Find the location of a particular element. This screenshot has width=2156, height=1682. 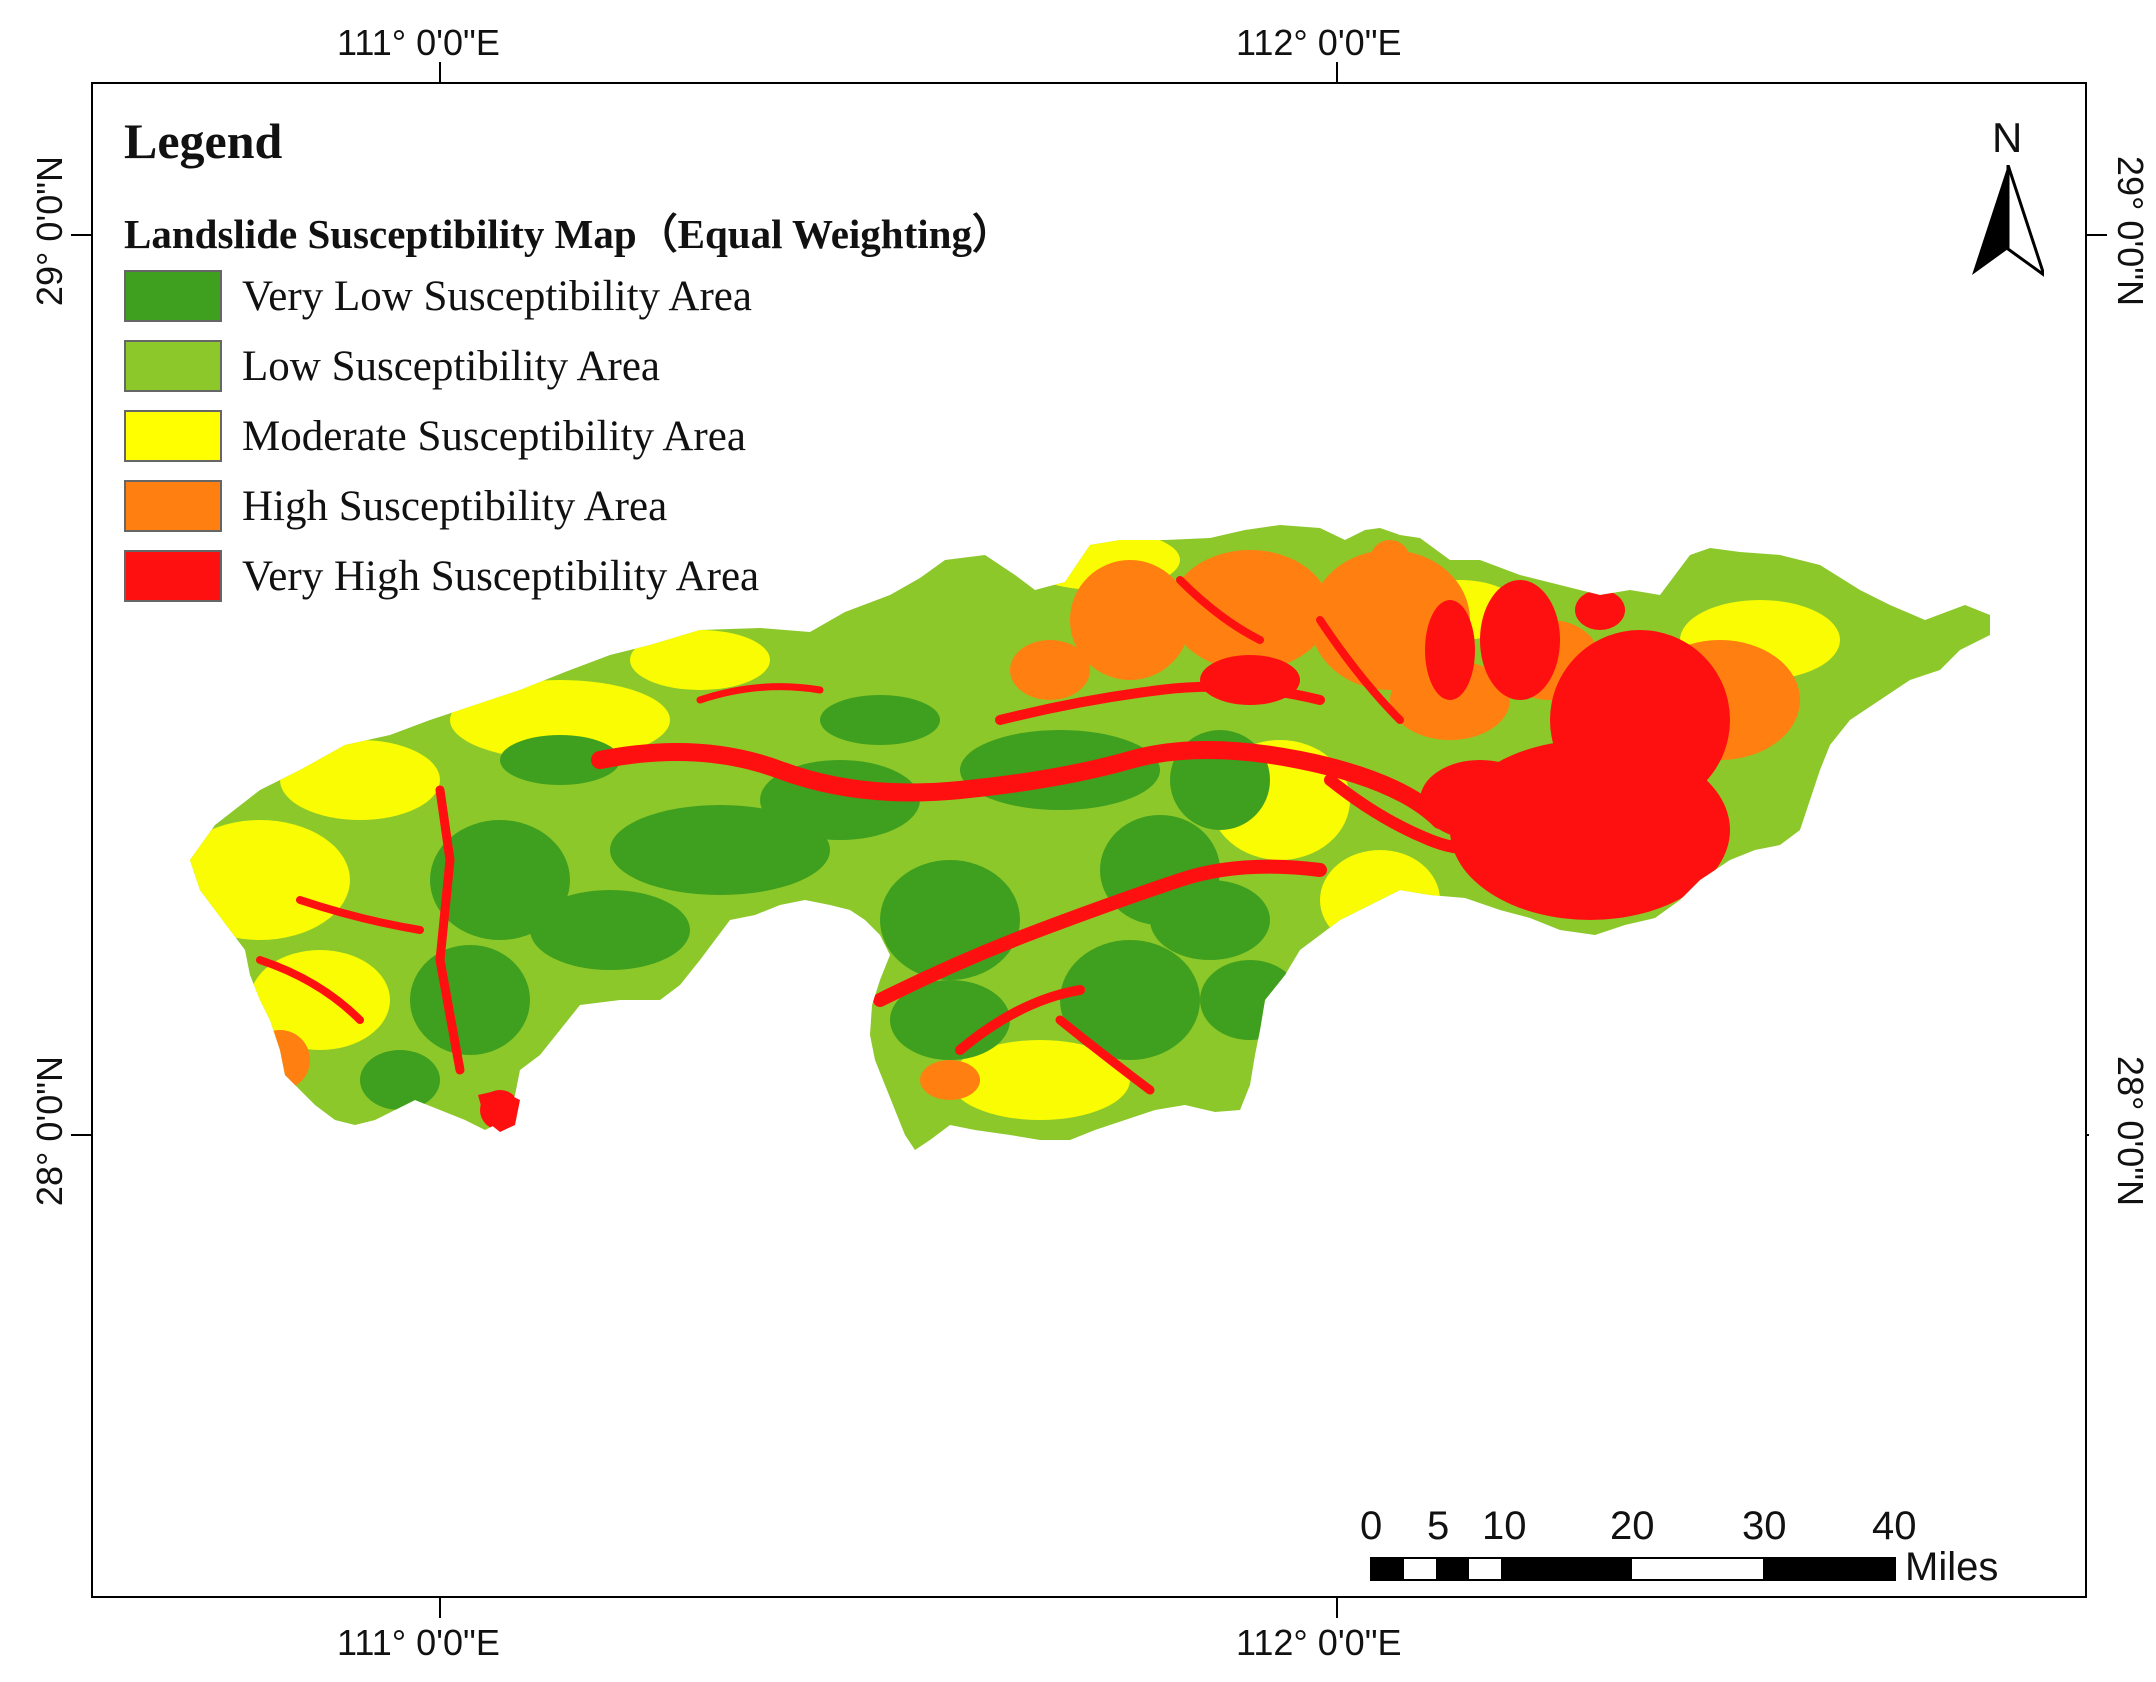

north-arrow-label: N is located at coordinates (2007, 137).